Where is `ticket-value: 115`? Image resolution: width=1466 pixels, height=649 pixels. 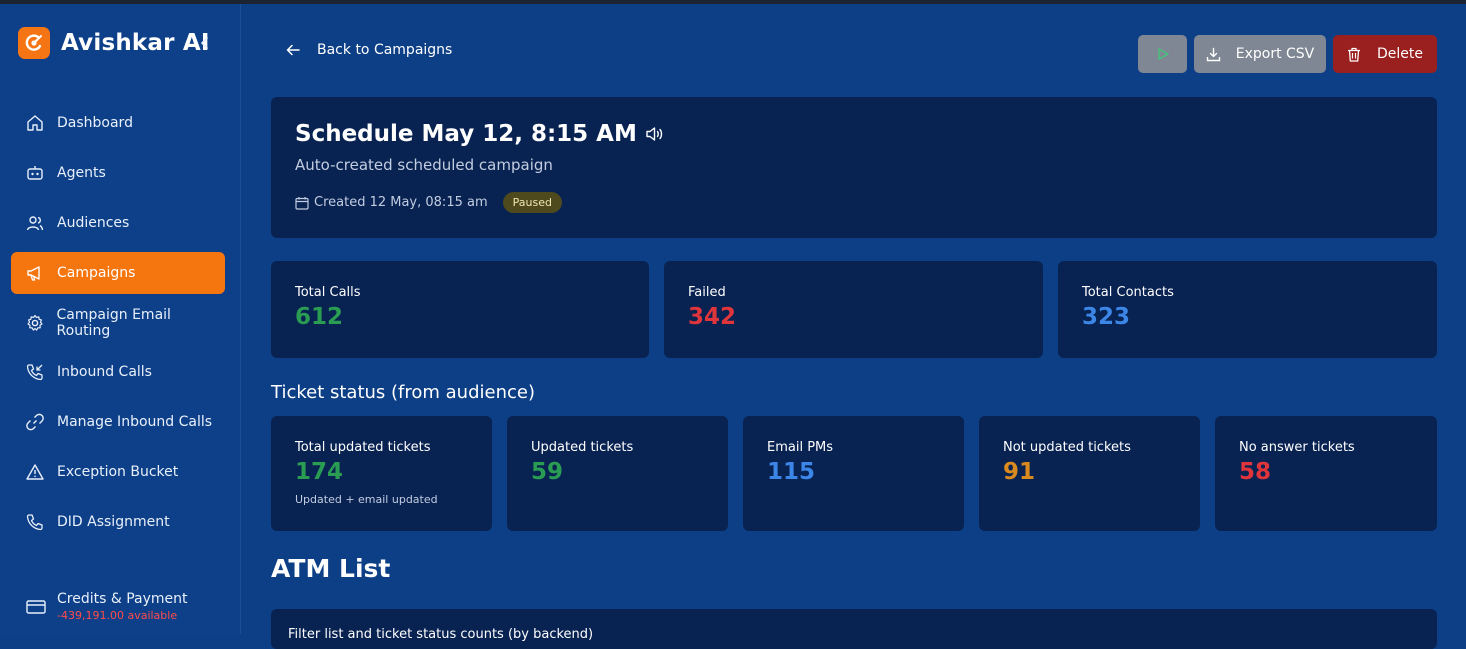 ticket-value: 115 is located at coordinates (791, 472).